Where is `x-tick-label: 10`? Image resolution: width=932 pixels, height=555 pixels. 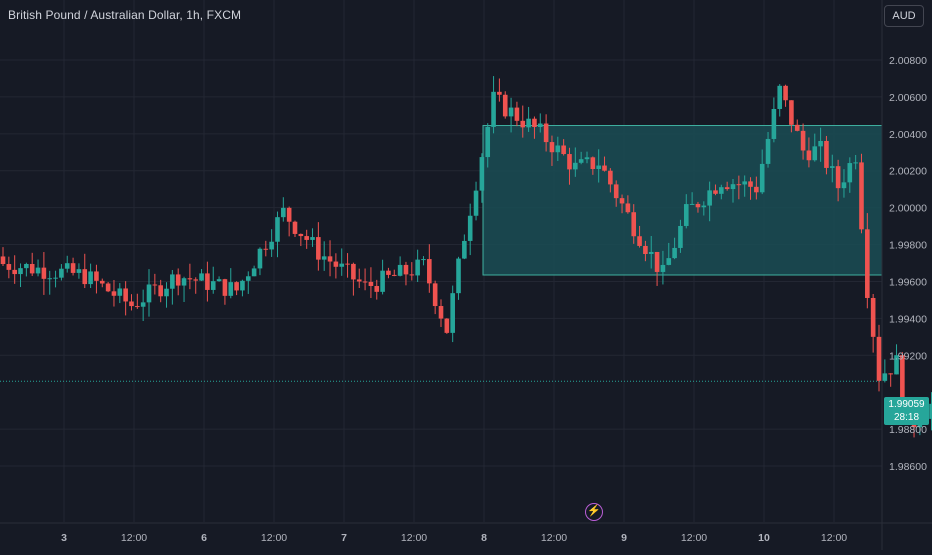
x-tick-label: 10 is located at coordinates (764, 538).